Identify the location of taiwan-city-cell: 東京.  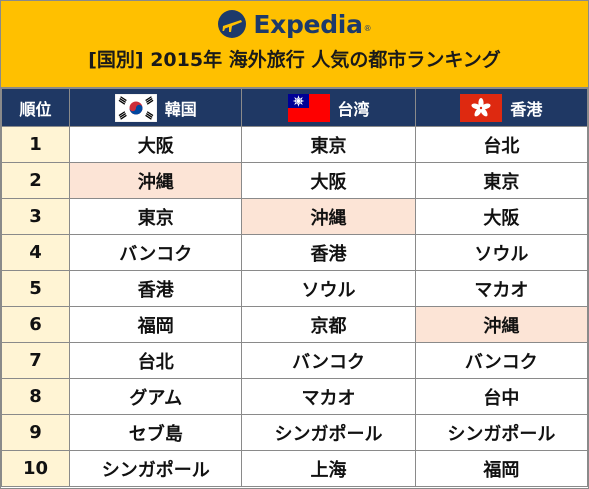
(328, 144).